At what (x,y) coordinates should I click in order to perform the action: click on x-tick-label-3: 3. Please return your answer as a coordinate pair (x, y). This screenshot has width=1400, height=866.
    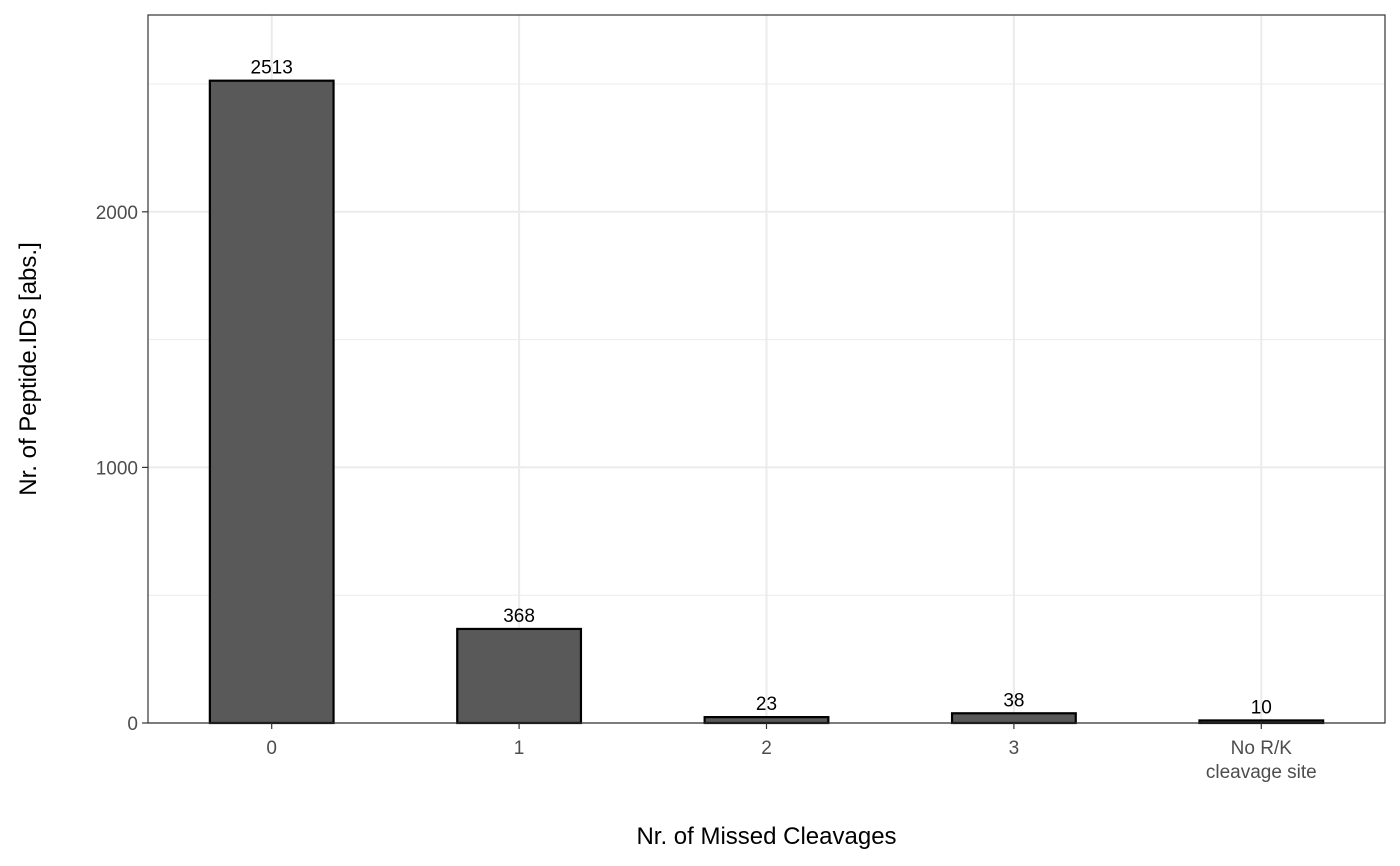
    Looking at the image, I should click on (1014, 748).